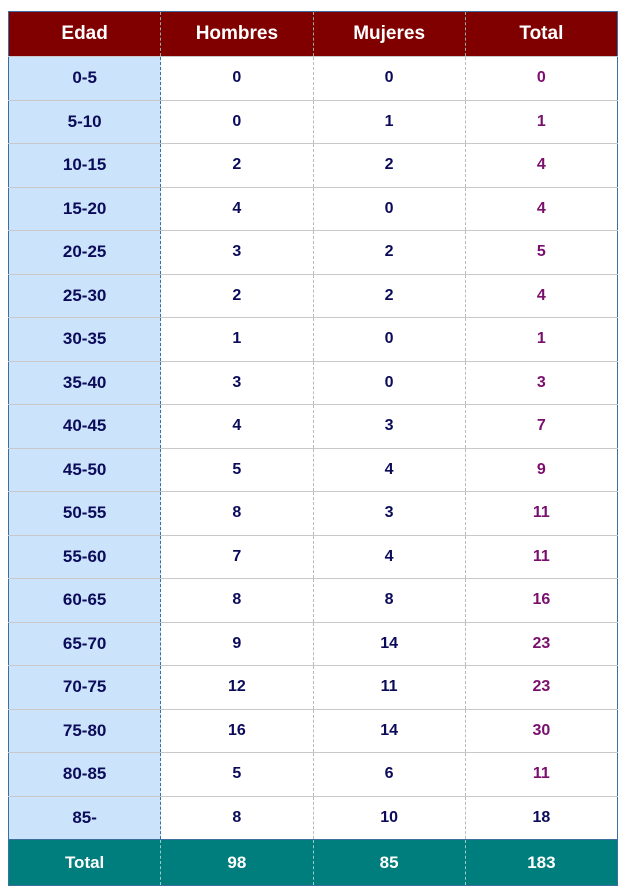  I want to click on cell-edad: 15-20, so click(85, 208).